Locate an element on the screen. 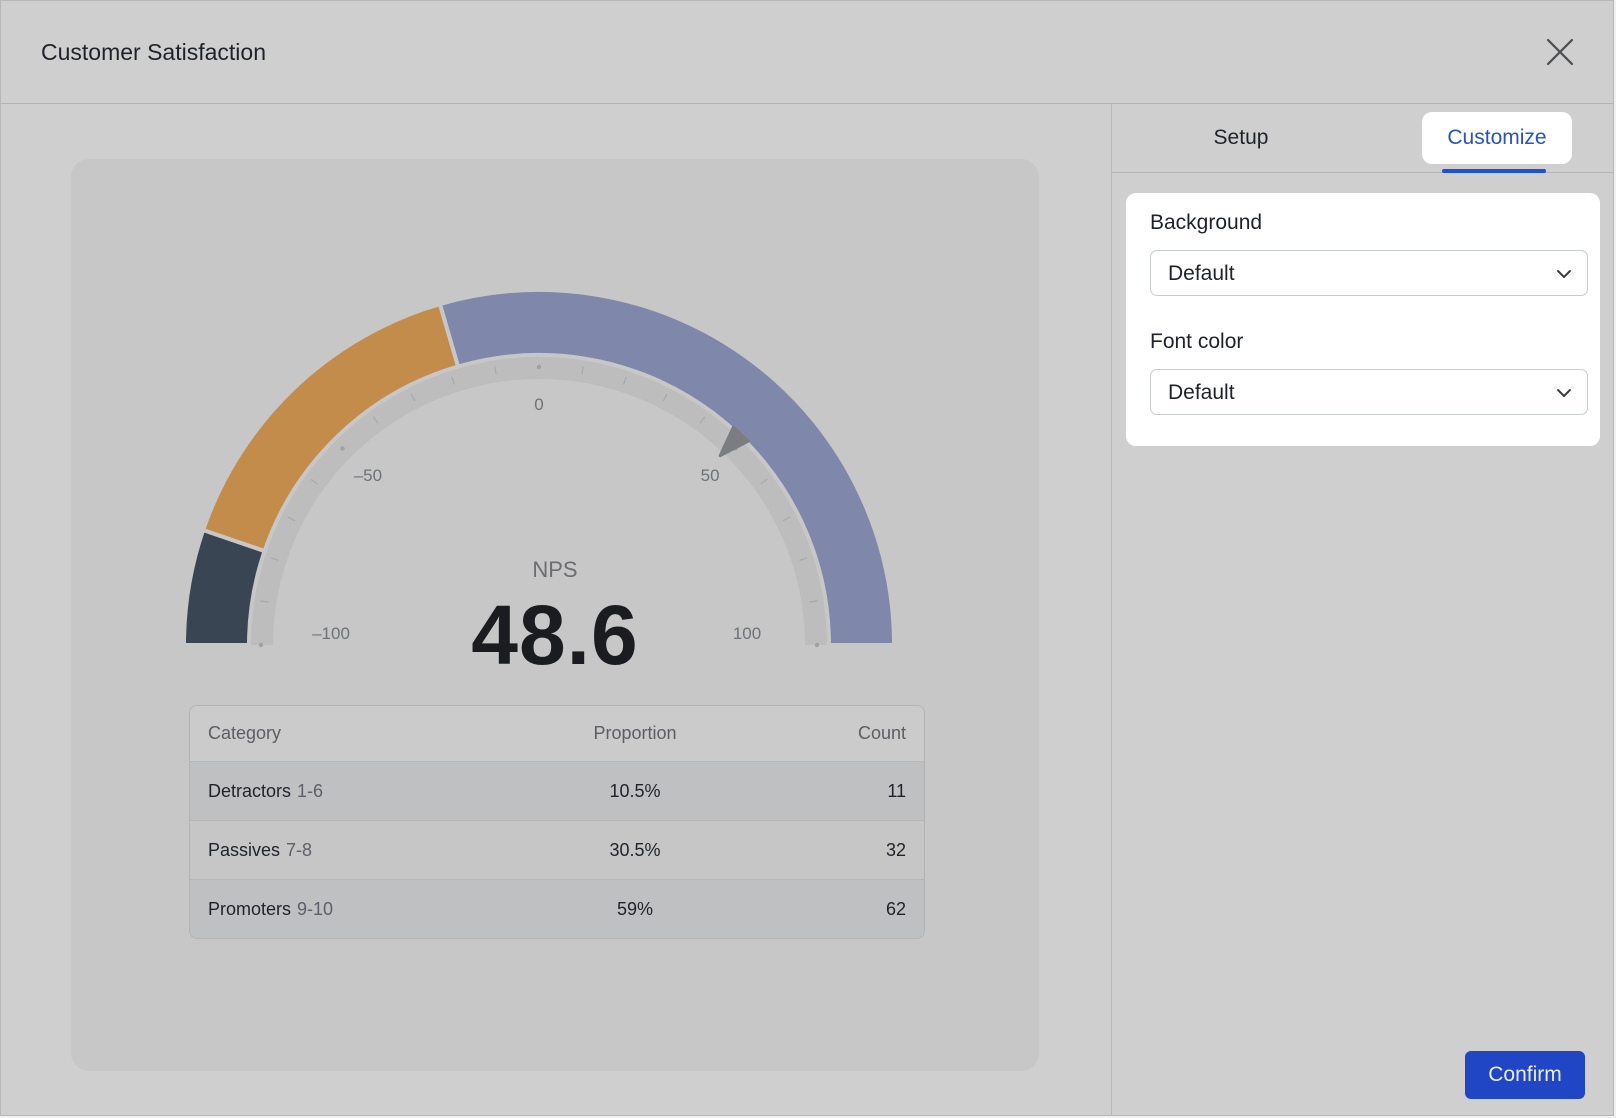 The image size is (1616, 1118). category-range: 1-6 is located at coordinates (310, 790).